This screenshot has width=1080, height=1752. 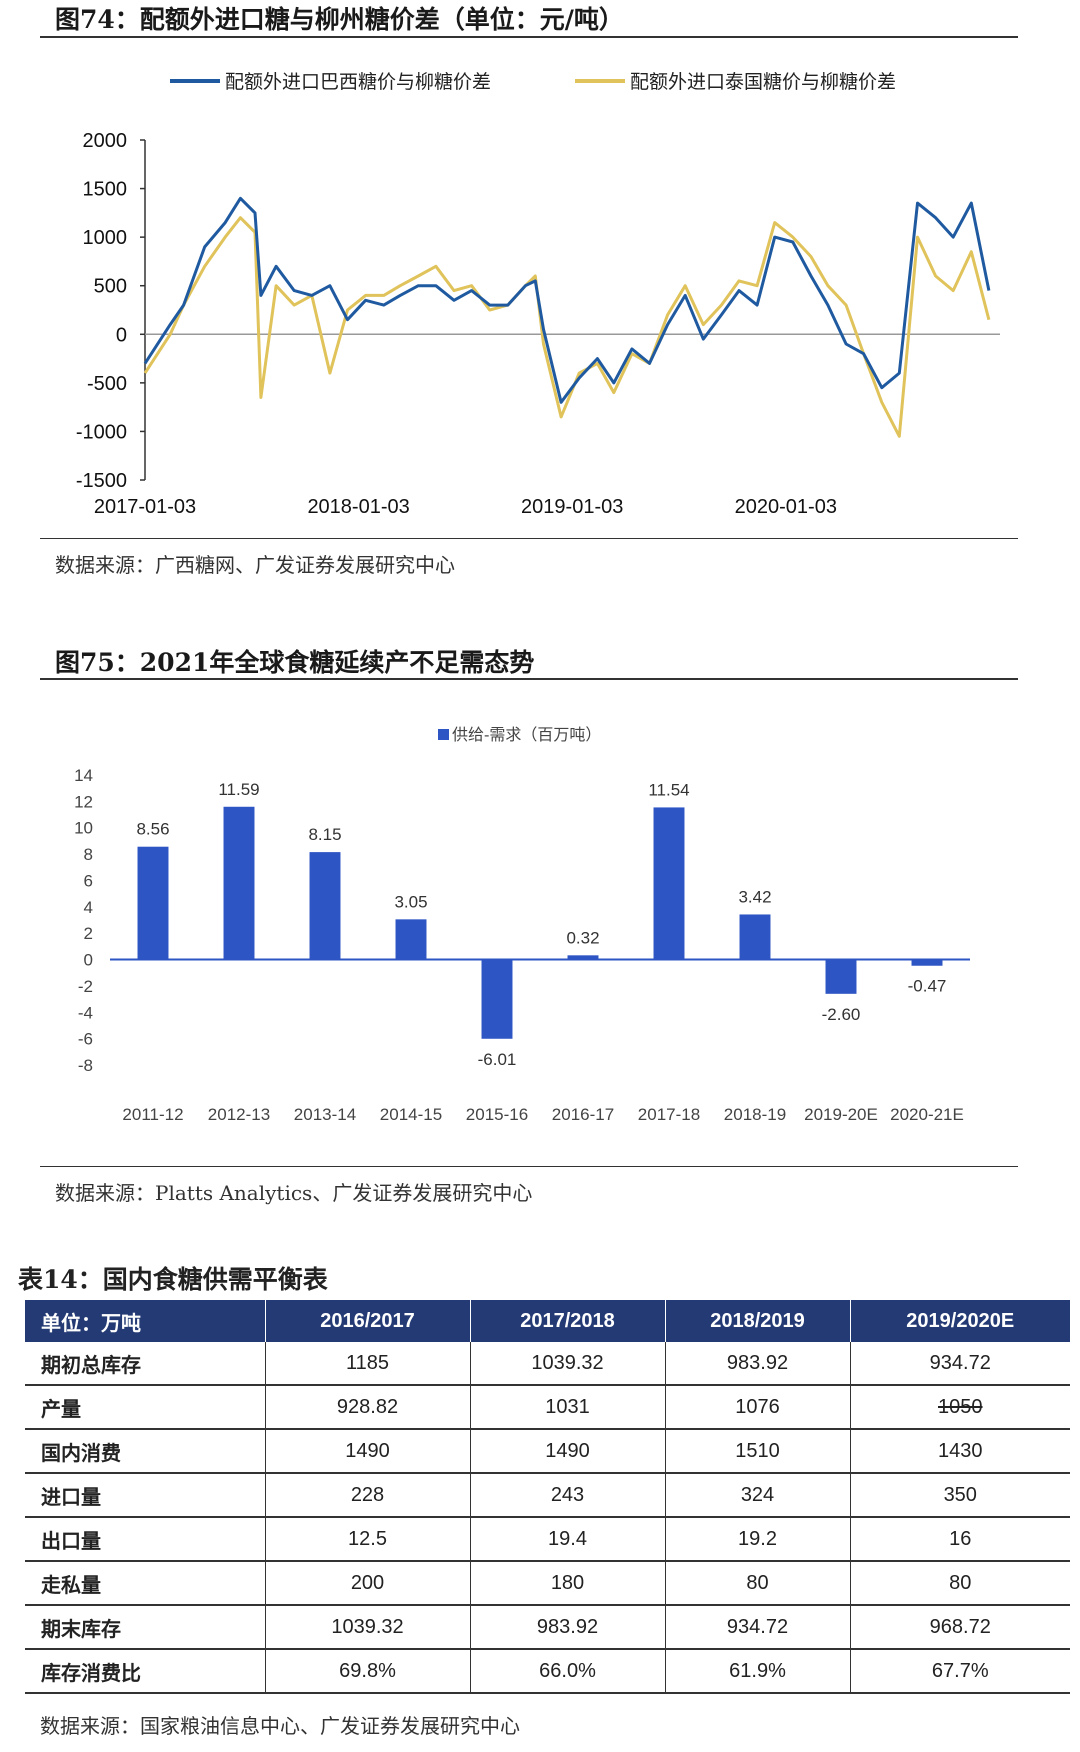 I want to click on table-cell: 983.92, so click(x=568, y=1627).